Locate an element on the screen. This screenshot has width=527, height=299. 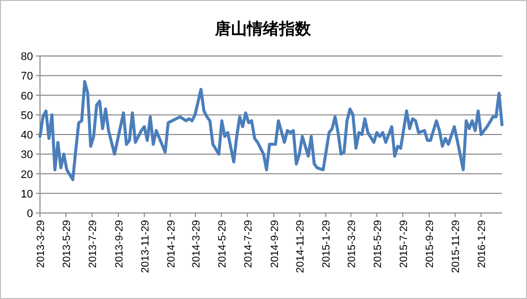
y-tick-label: 40 is located at coordinates (26, 136).